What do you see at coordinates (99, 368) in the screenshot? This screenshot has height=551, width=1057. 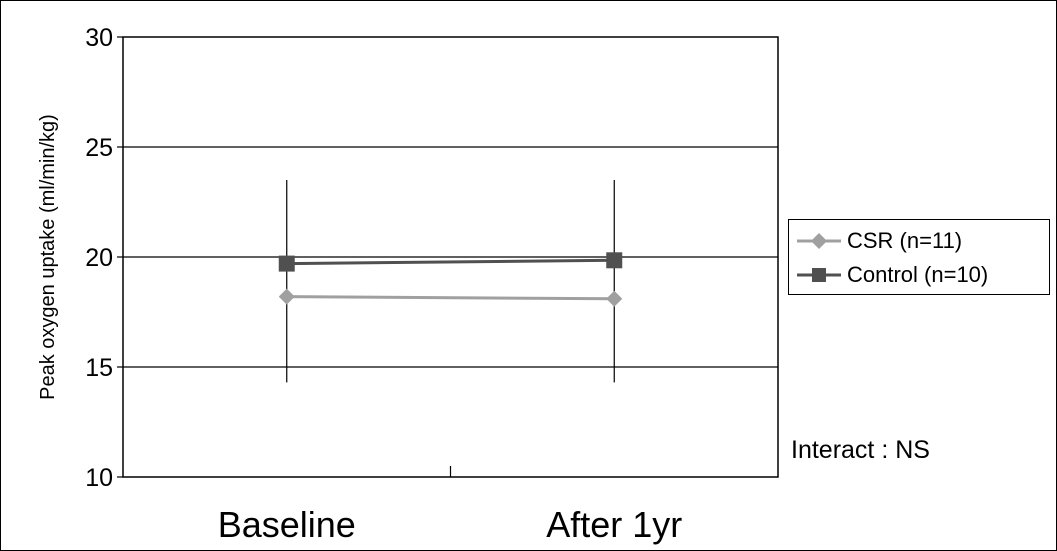 I see `y-tick-label: 15` at bounding box center [99, 368].